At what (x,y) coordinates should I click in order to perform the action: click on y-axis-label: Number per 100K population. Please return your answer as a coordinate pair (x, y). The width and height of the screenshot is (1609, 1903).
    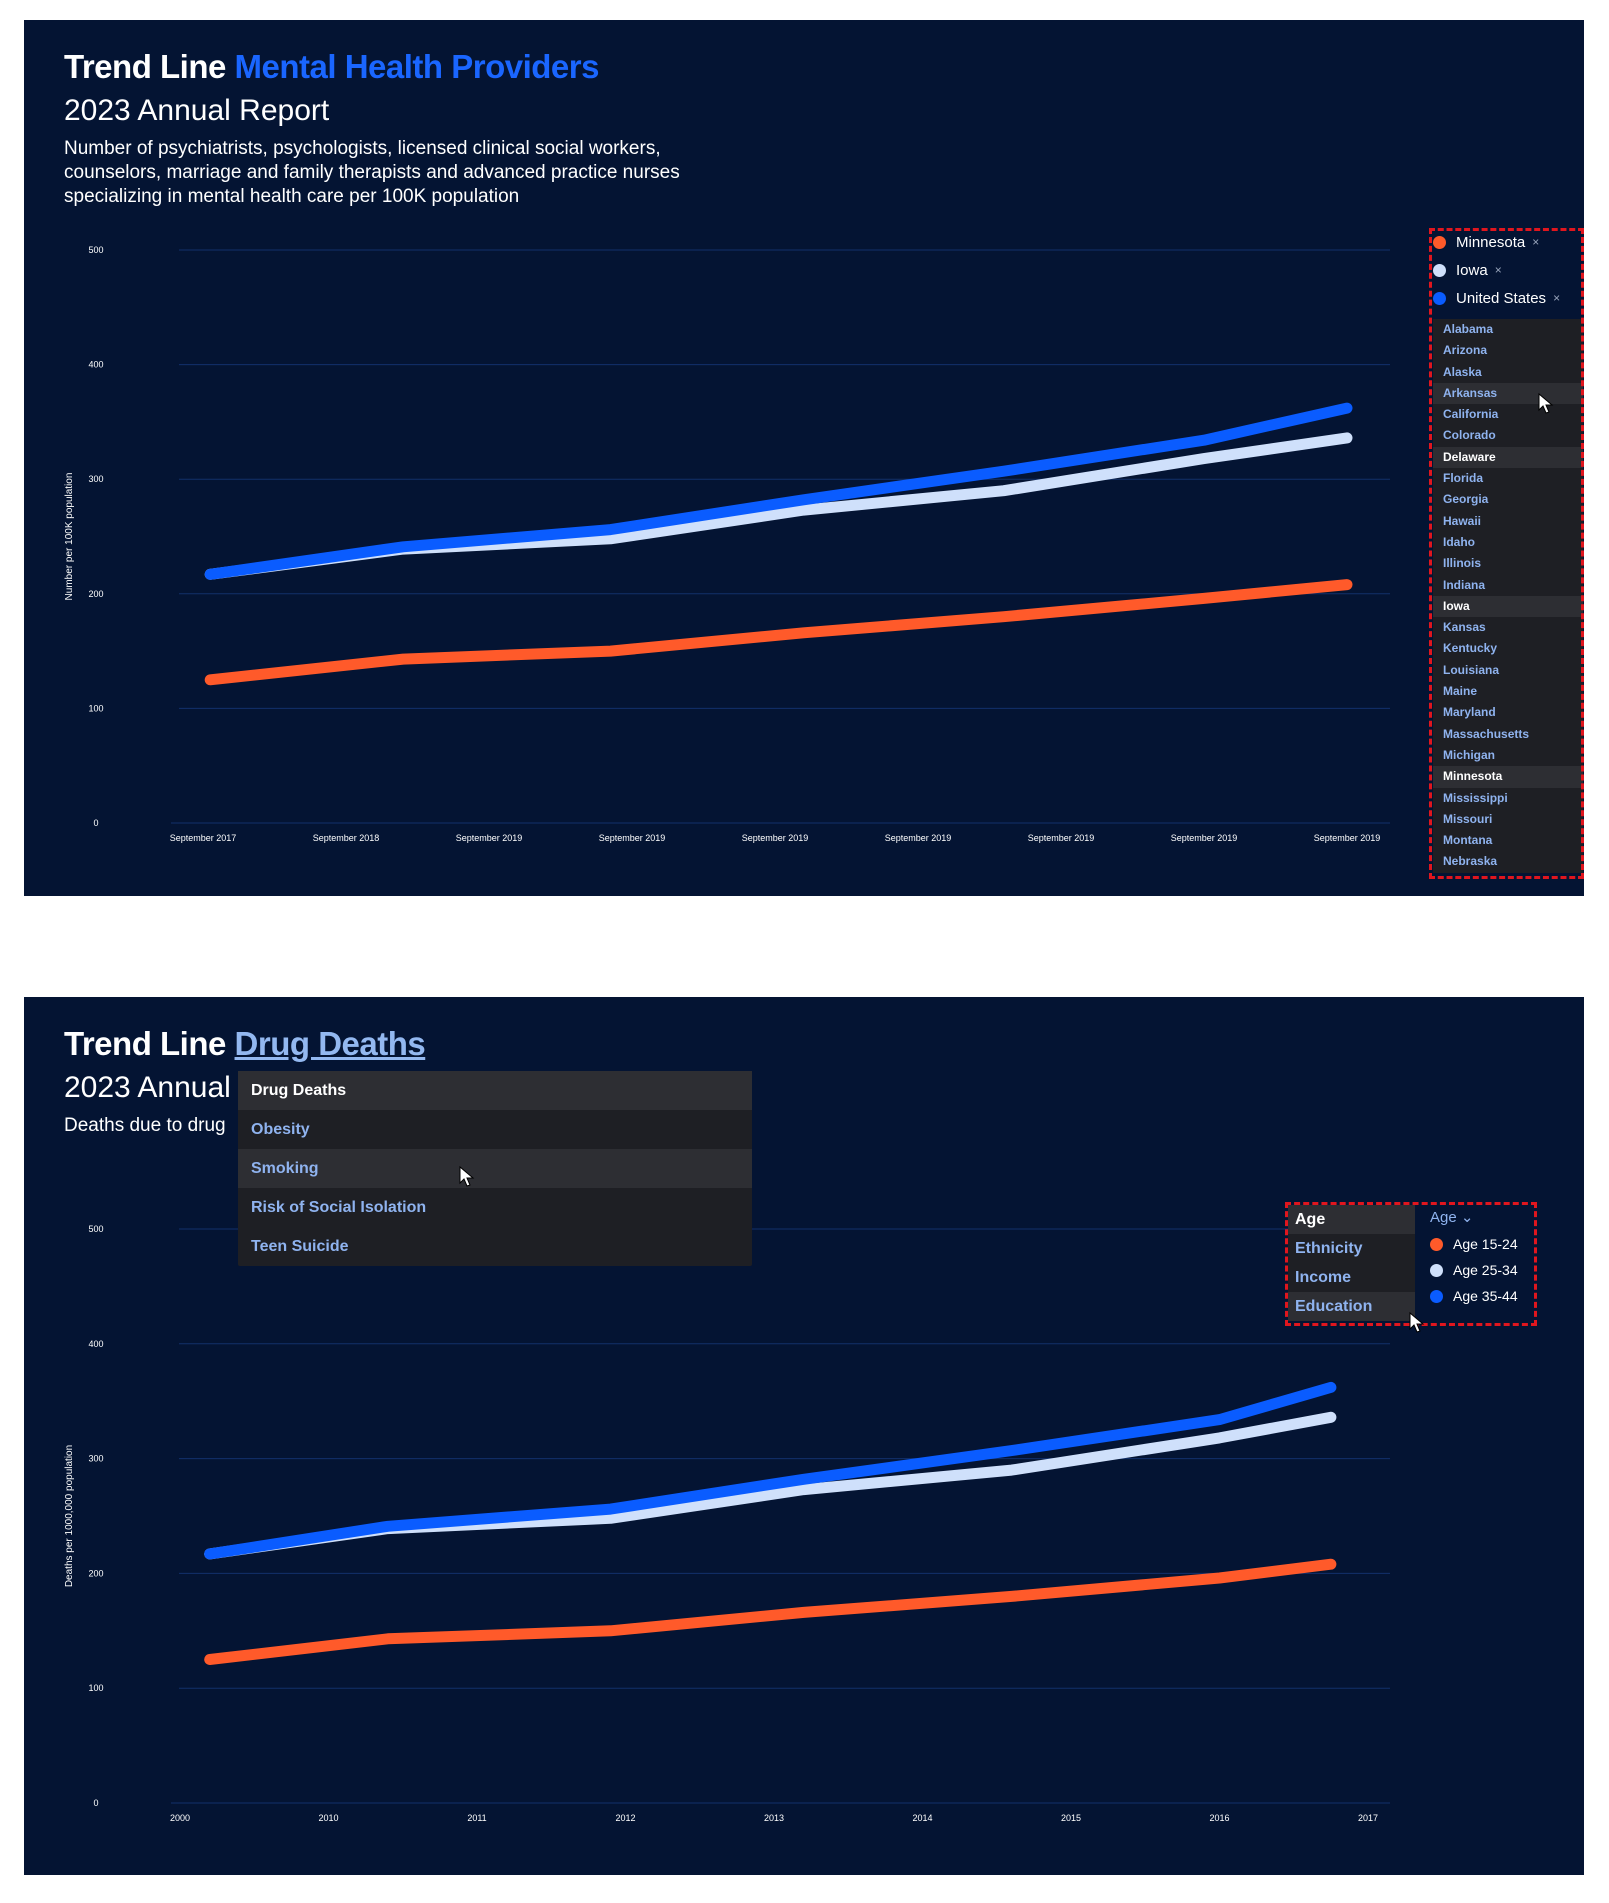
    Looking at the image, I should click on (69, 537).